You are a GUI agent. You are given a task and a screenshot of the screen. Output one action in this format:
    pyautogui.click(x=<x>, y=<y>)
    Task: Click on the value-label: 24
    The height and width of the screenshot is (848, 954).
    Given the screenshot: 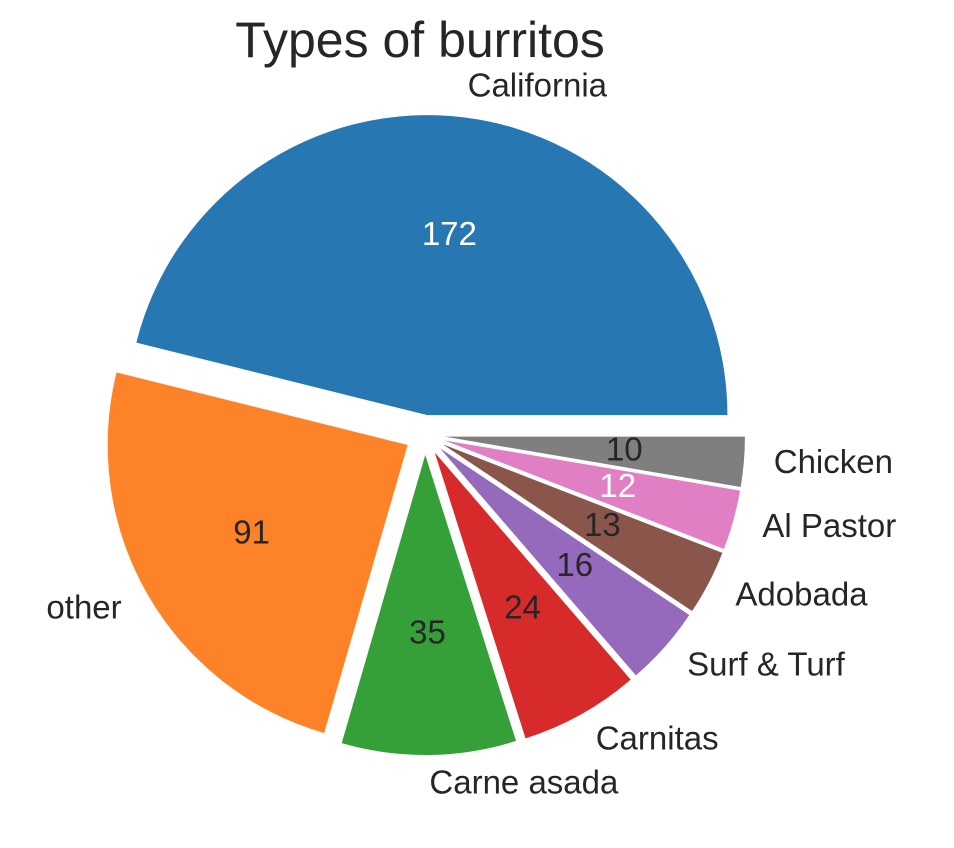 What is the action you would take?
    pyautogui.click(x=522, y=606)
    